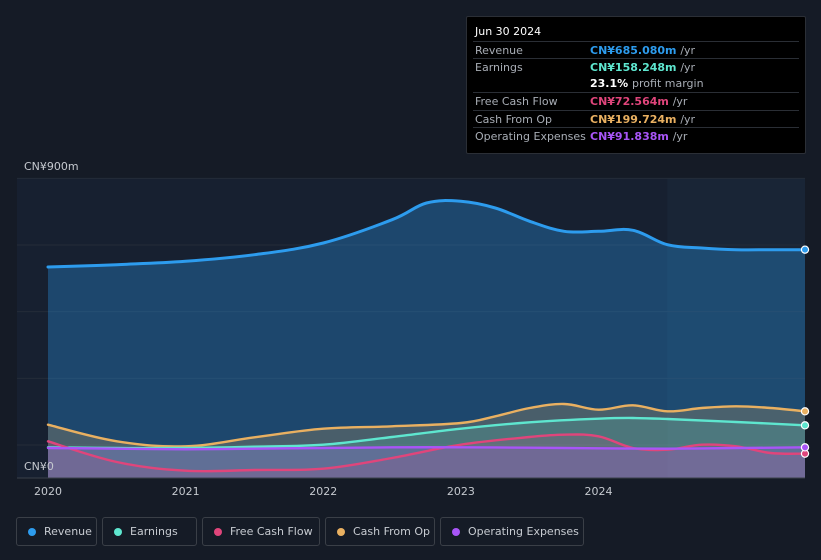 This screenshot has width=821, height=560. I want to click on tooltip-date: Jun 30 2024, so click(508, 31).